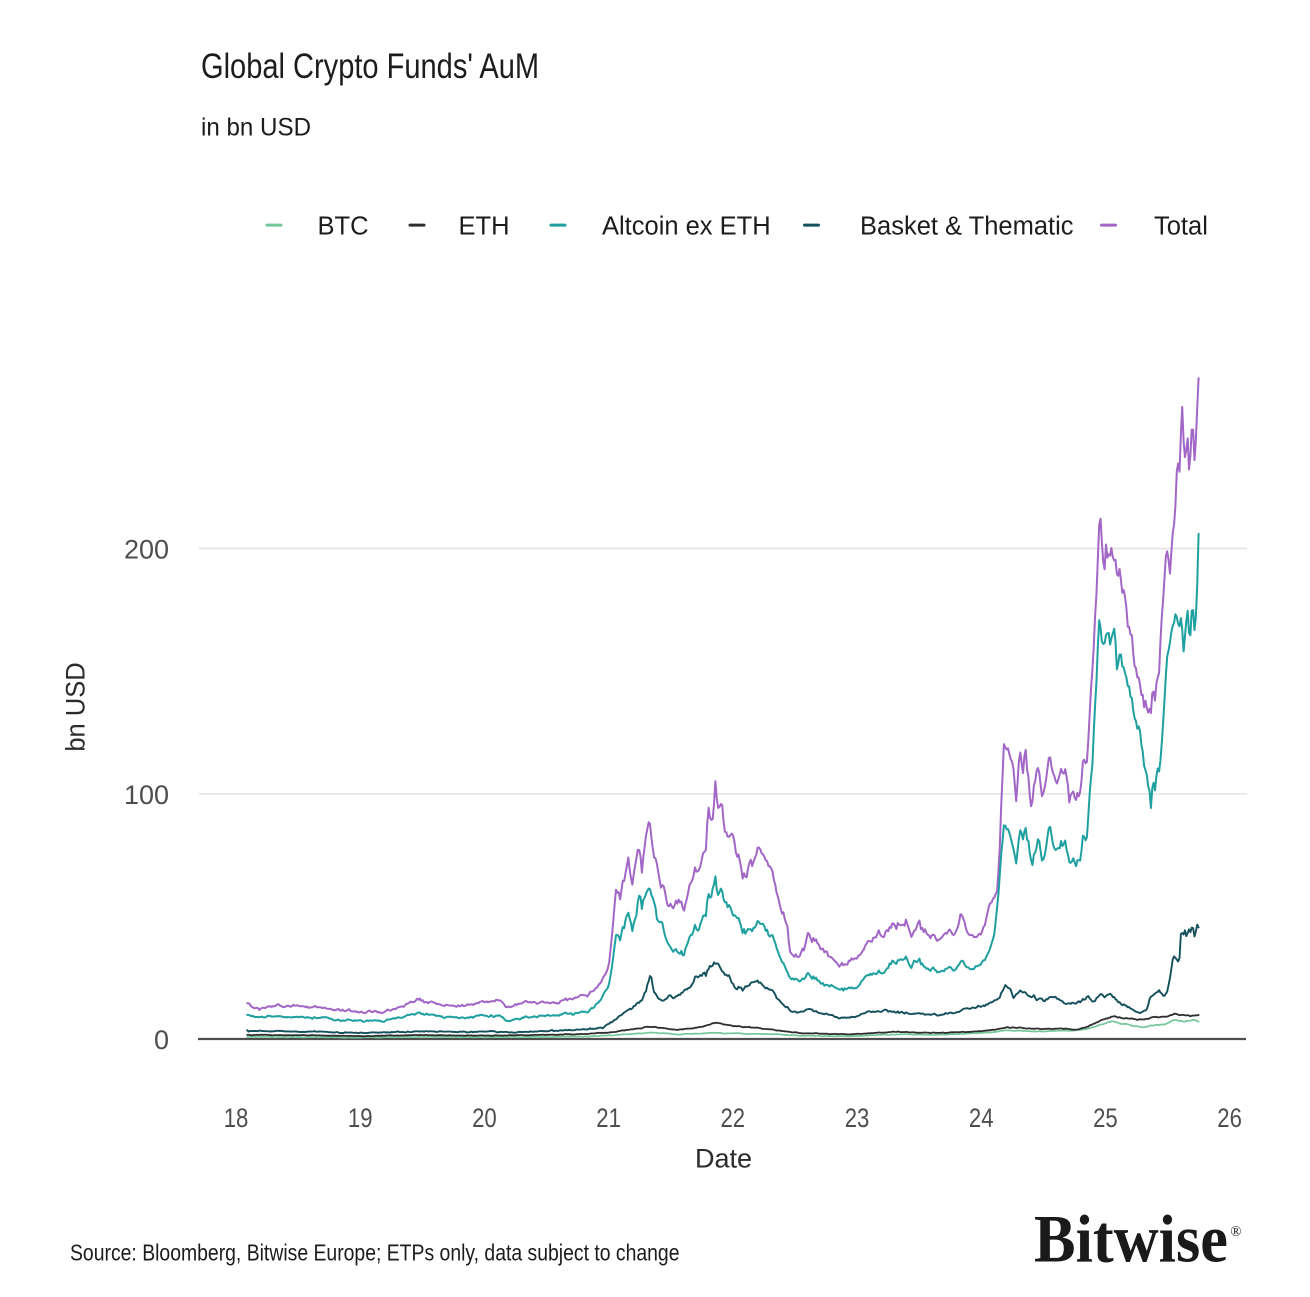 This screenshot has width=1310, height=1297. Describe the element at coordinates (161, 1040) in the screenshot. I see `svg-text: 0` at that location.